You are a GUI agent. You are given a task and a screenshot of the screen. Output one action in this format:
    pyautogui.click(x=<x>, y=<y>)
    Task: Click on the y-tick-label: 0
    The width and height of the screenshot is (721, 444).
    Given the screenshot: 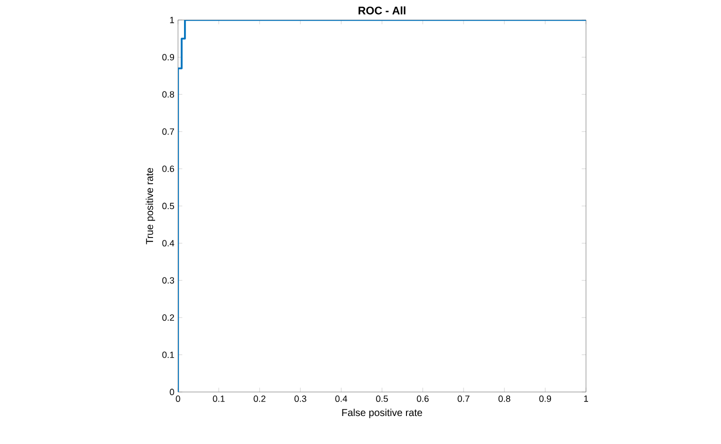 What is the action you would take?
    pyautogui.click(x=172, y=392)
    